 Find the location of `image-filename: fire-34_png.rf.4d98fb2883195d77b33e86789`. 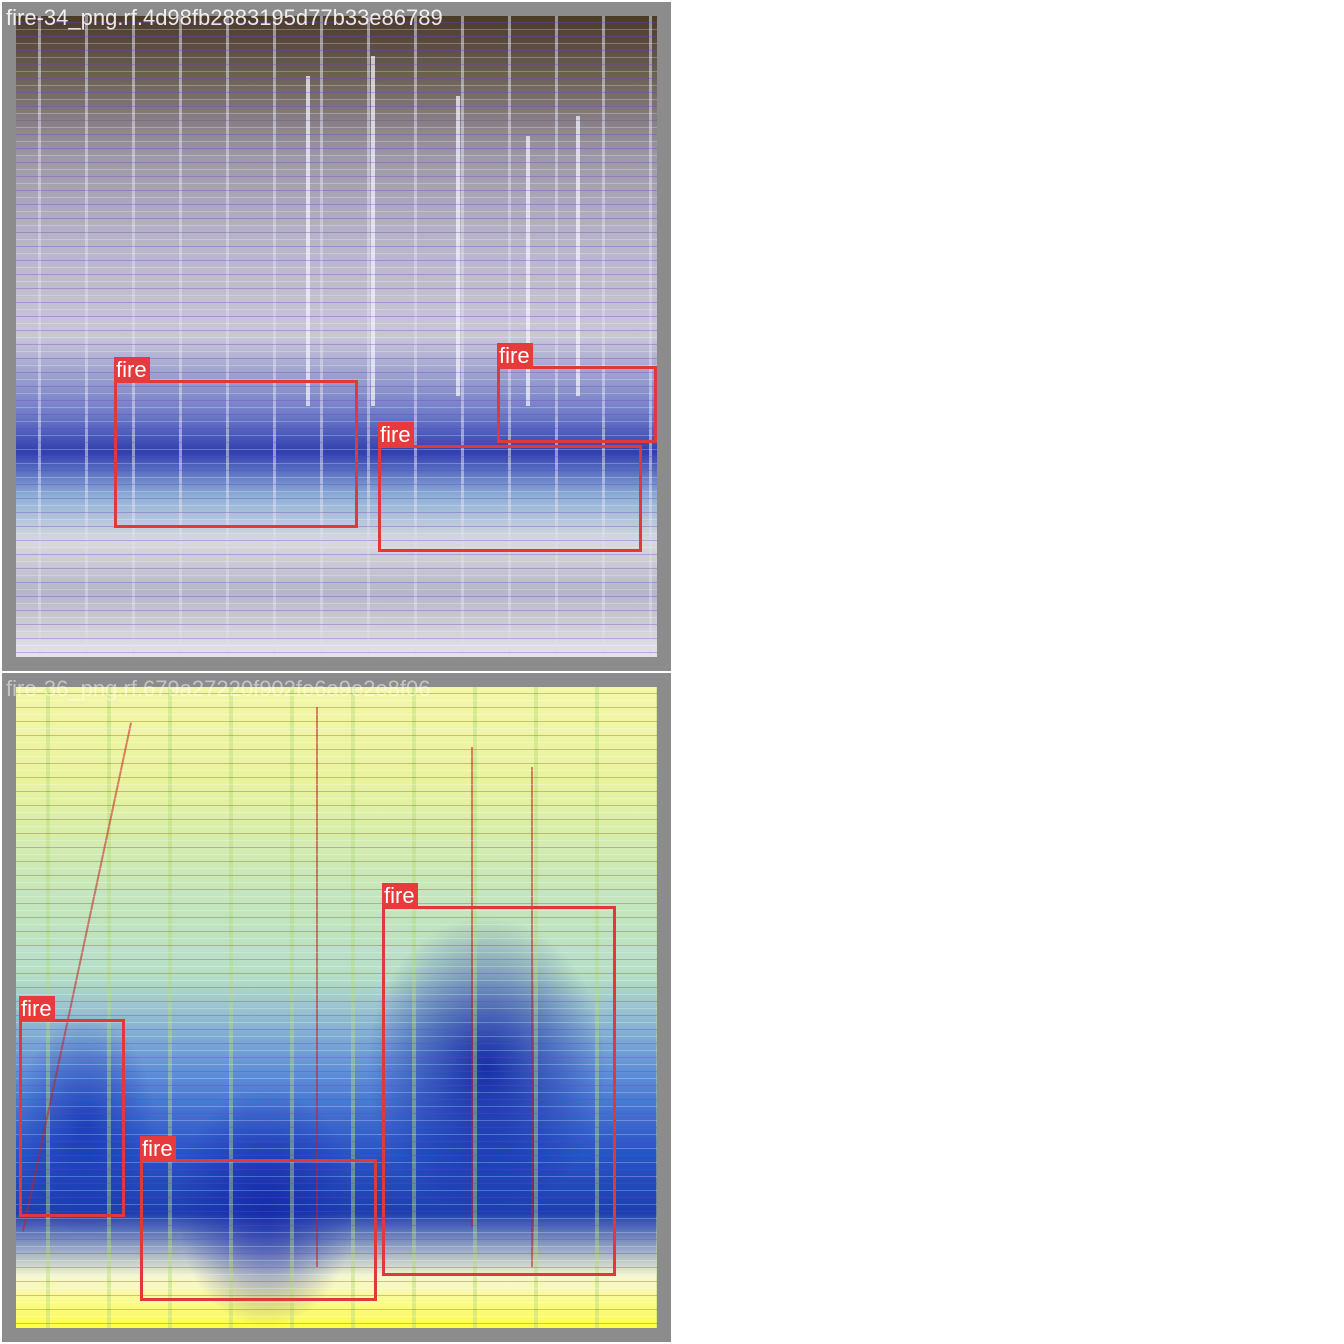

image-filename: fire-34_png.rf.4d98fb2883195d77b33e86789 is located at coordinates (224, 17).